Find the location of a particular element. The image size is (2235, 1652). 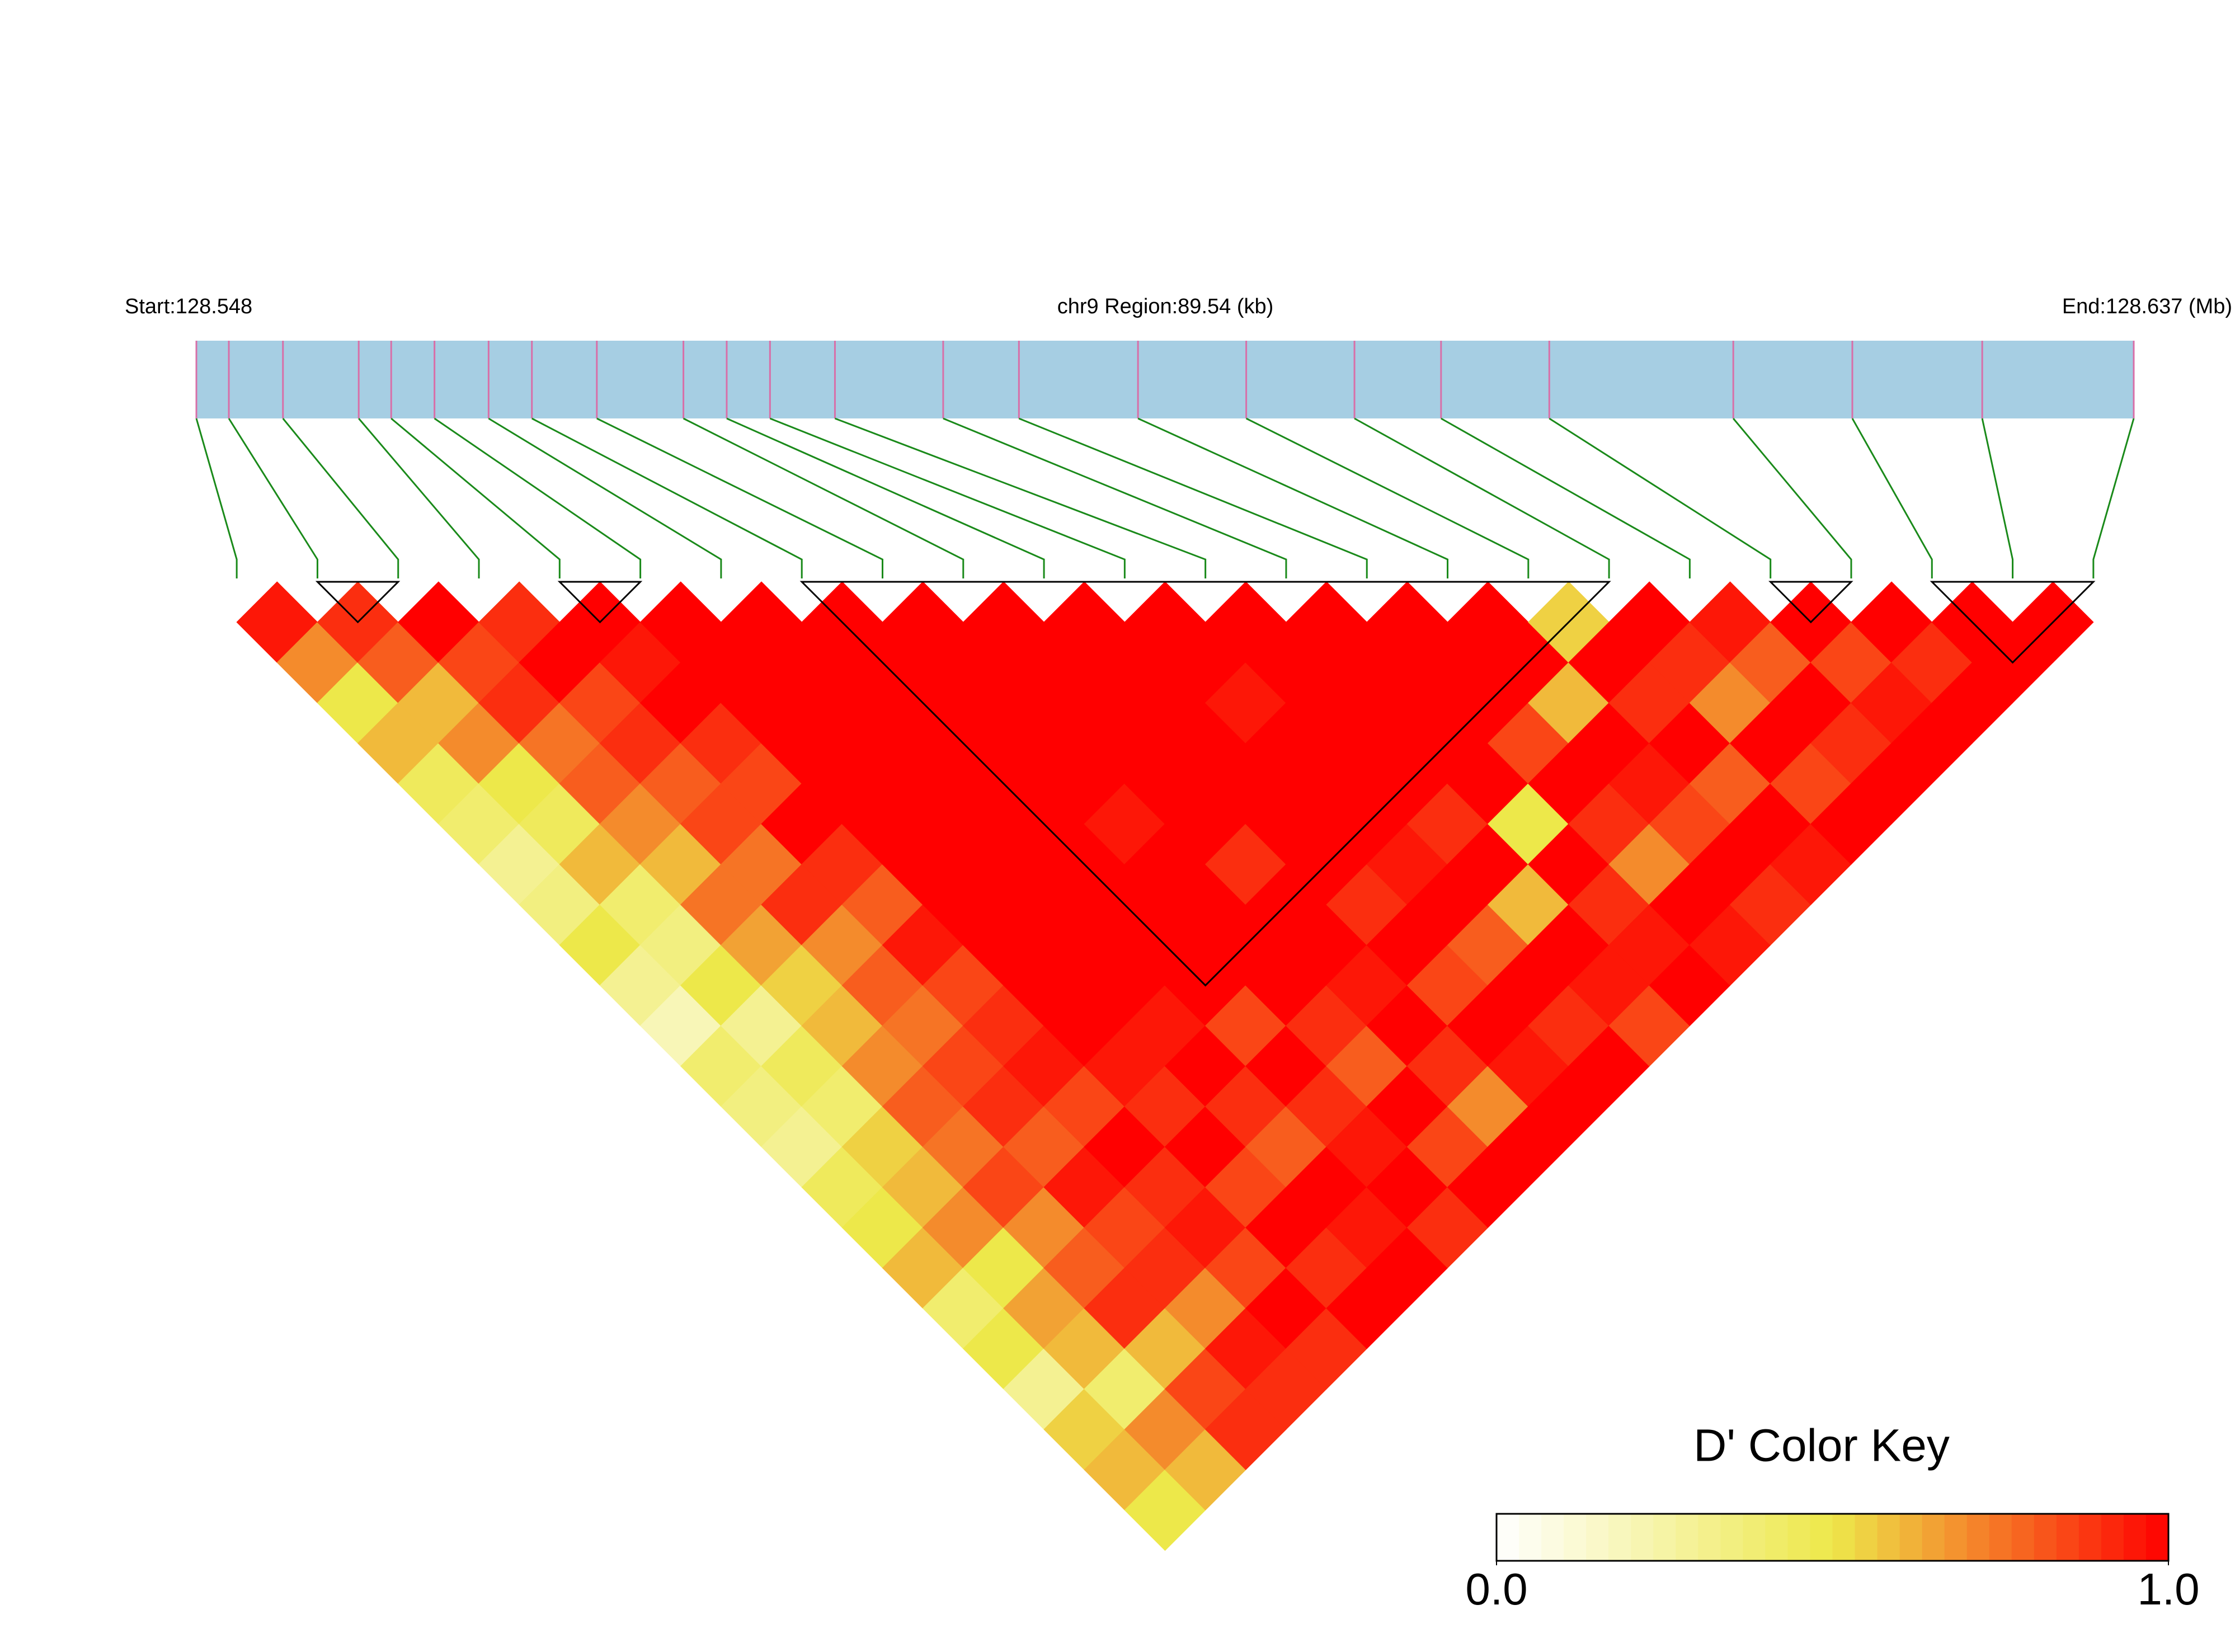

color-key-frame is located at coordinates (1832, 1537).